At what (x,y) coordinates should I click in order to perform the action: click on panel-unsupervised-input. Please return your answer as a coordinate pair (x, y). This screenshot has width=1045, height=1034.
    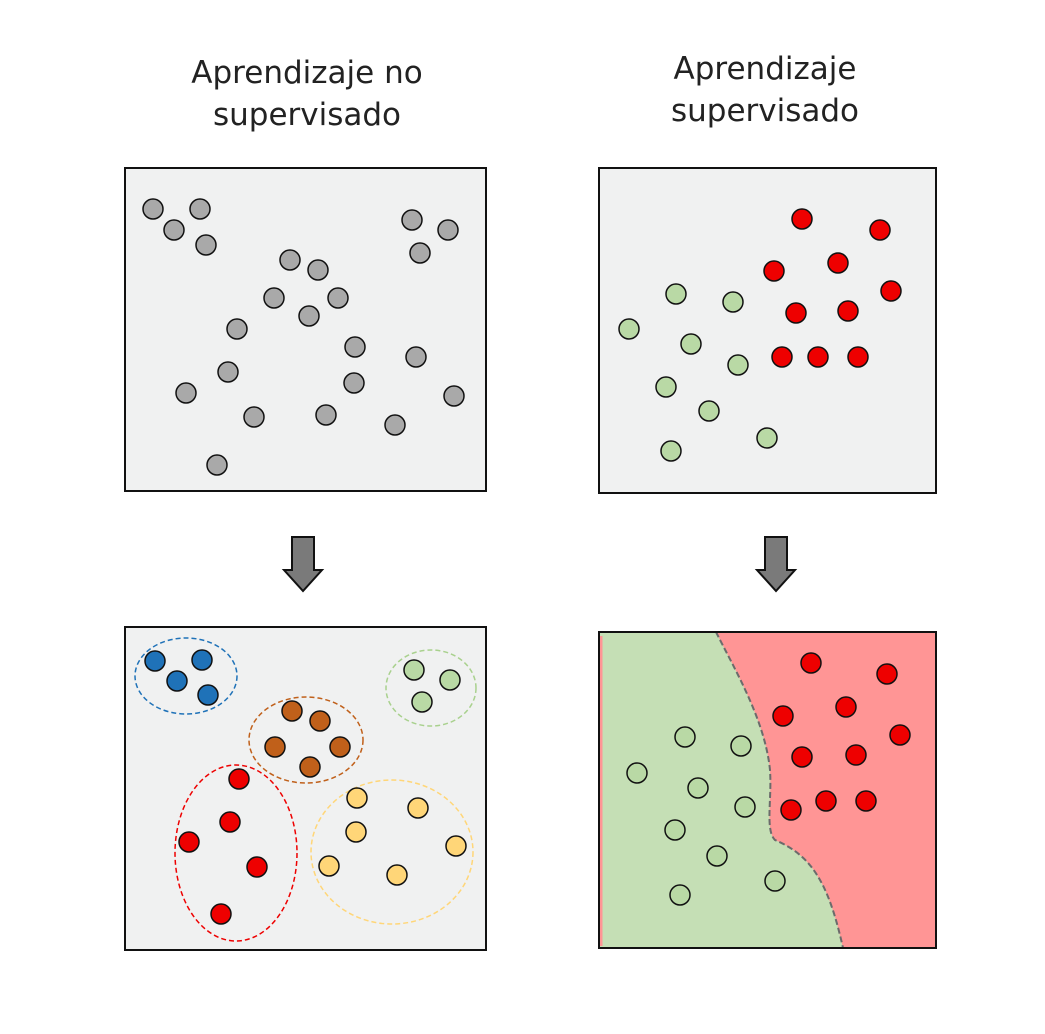
    Looking at the image, I should click on (305, 329).